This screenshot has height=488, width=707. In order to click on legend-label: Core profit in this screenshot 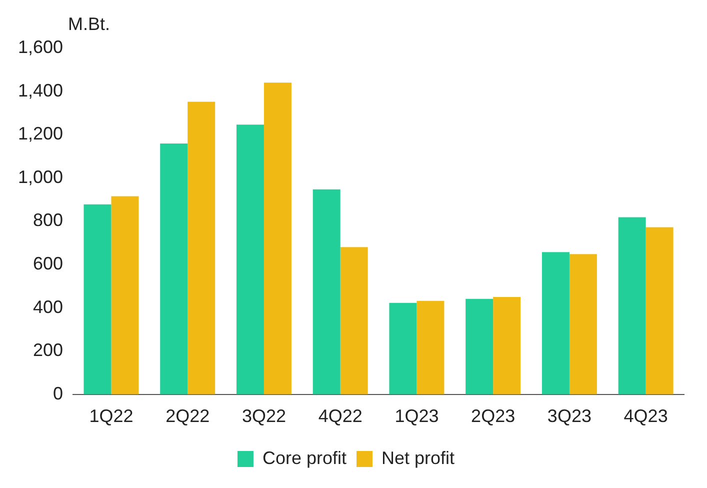, I will do `click(304, 458)`.